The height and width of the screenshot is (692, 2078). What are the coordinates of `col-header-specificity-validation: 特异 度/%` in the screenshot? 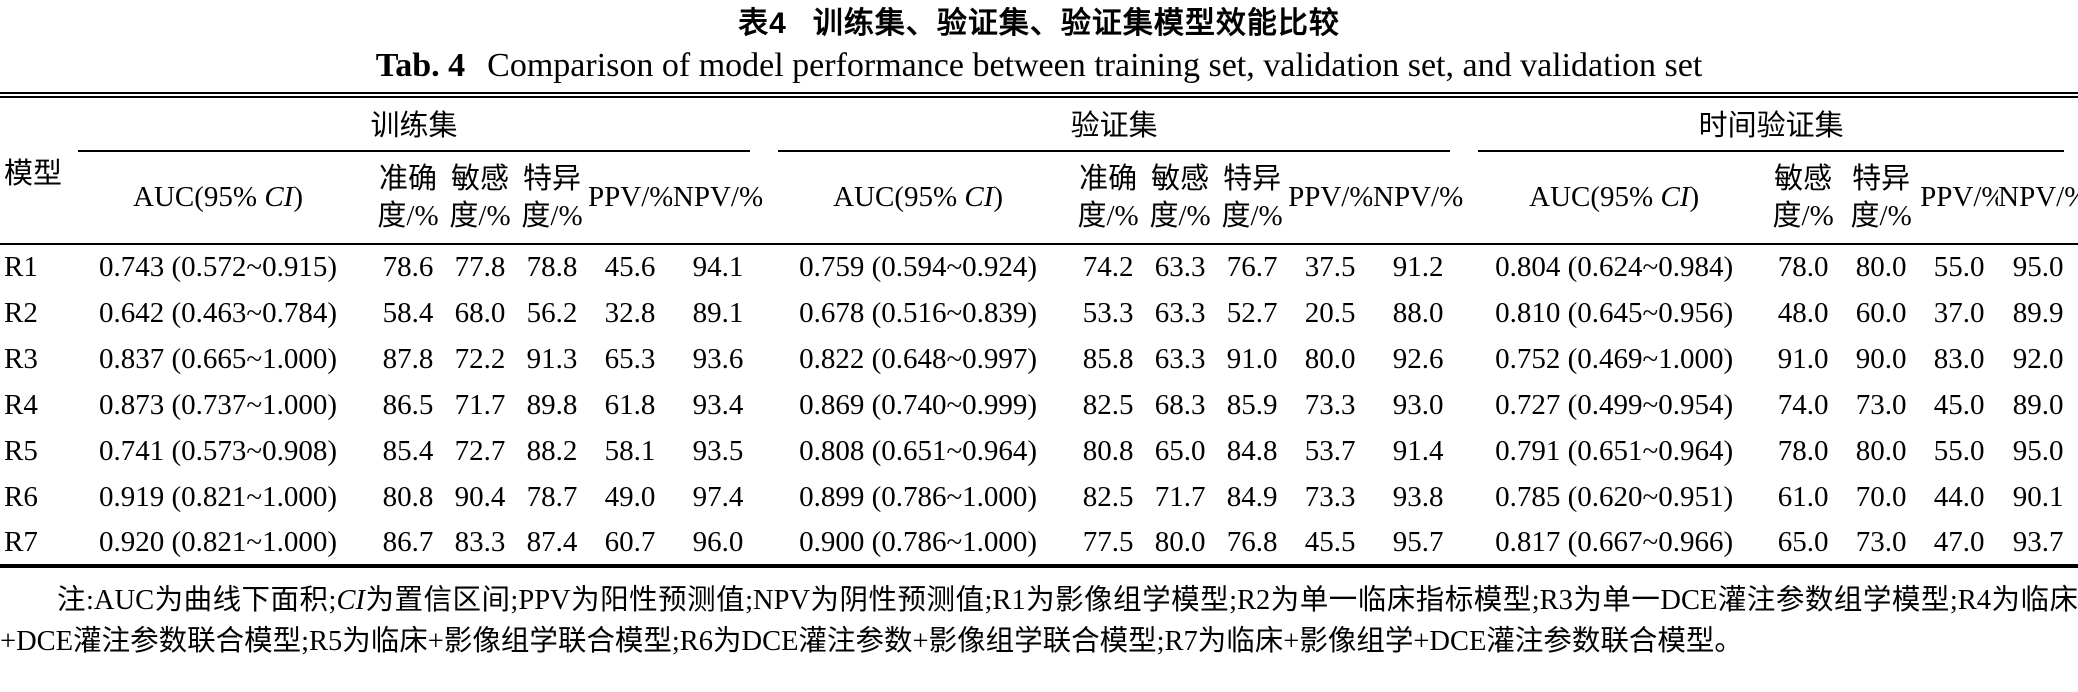 It's located at (1252, 198).